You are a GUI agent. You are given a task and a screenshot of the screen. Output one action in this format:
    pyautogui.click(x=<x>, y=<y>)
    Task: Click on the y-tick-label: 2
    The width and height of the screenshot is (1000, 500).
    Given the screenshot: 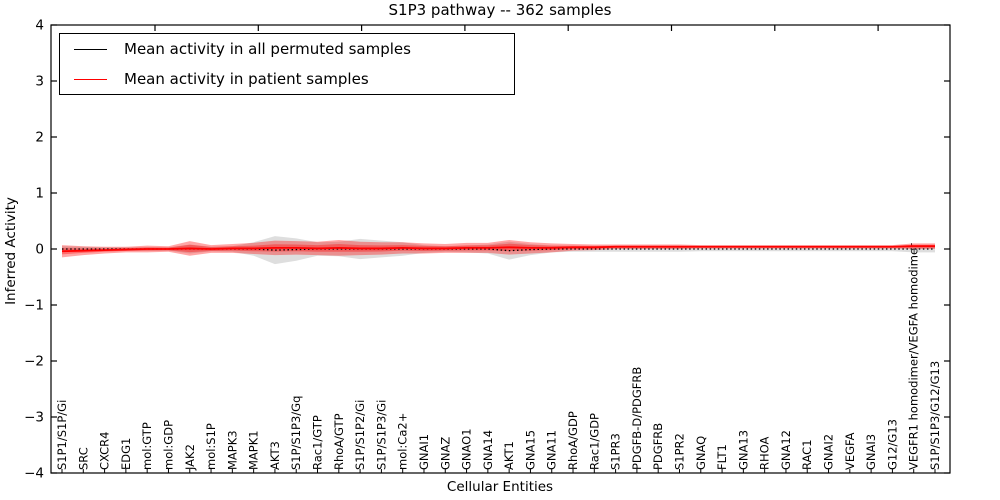 What is the action you would take?
    pyautogui.click(x=39, y=138)
    